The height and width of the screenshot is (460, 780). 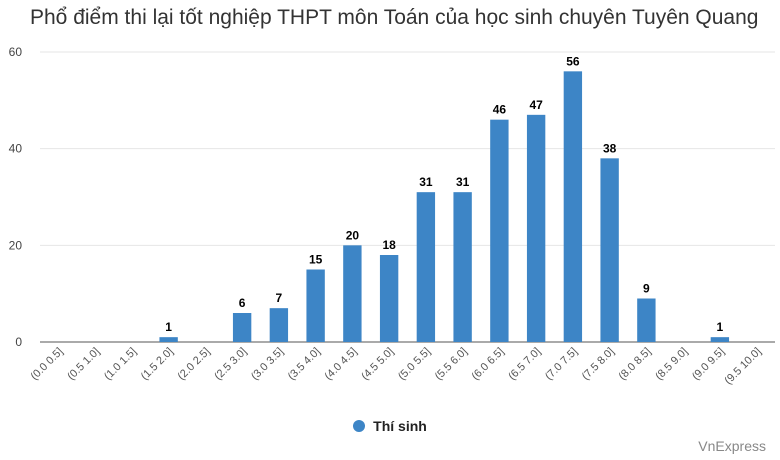 I want to click on x-tick-label: (0.0 0.5], so click(x=46, y=364).